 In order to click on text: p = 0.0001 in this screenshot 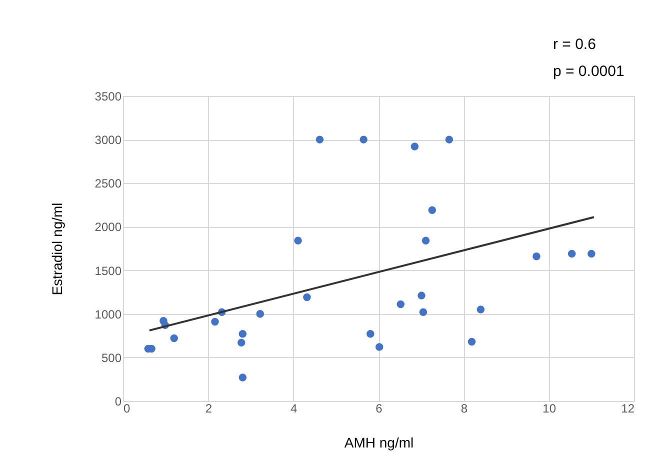, I will do `click(588, 71)`.